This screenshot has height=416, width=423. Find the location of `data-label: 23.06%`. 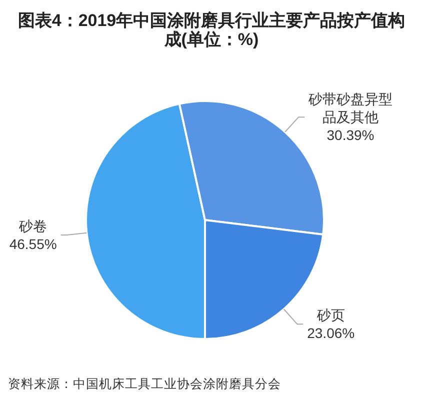

data-label: 23.06% is located at coordinates (331, 332).